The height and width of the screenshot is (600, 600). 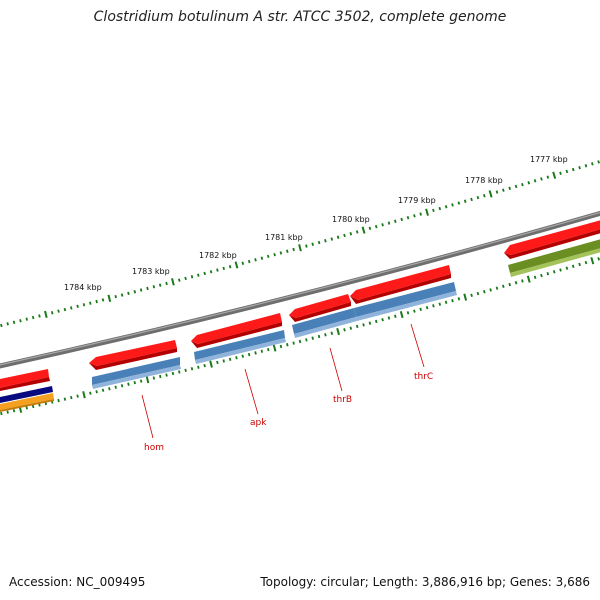 I want to click on gene-feature-thrc, so click(x=405, y=301).